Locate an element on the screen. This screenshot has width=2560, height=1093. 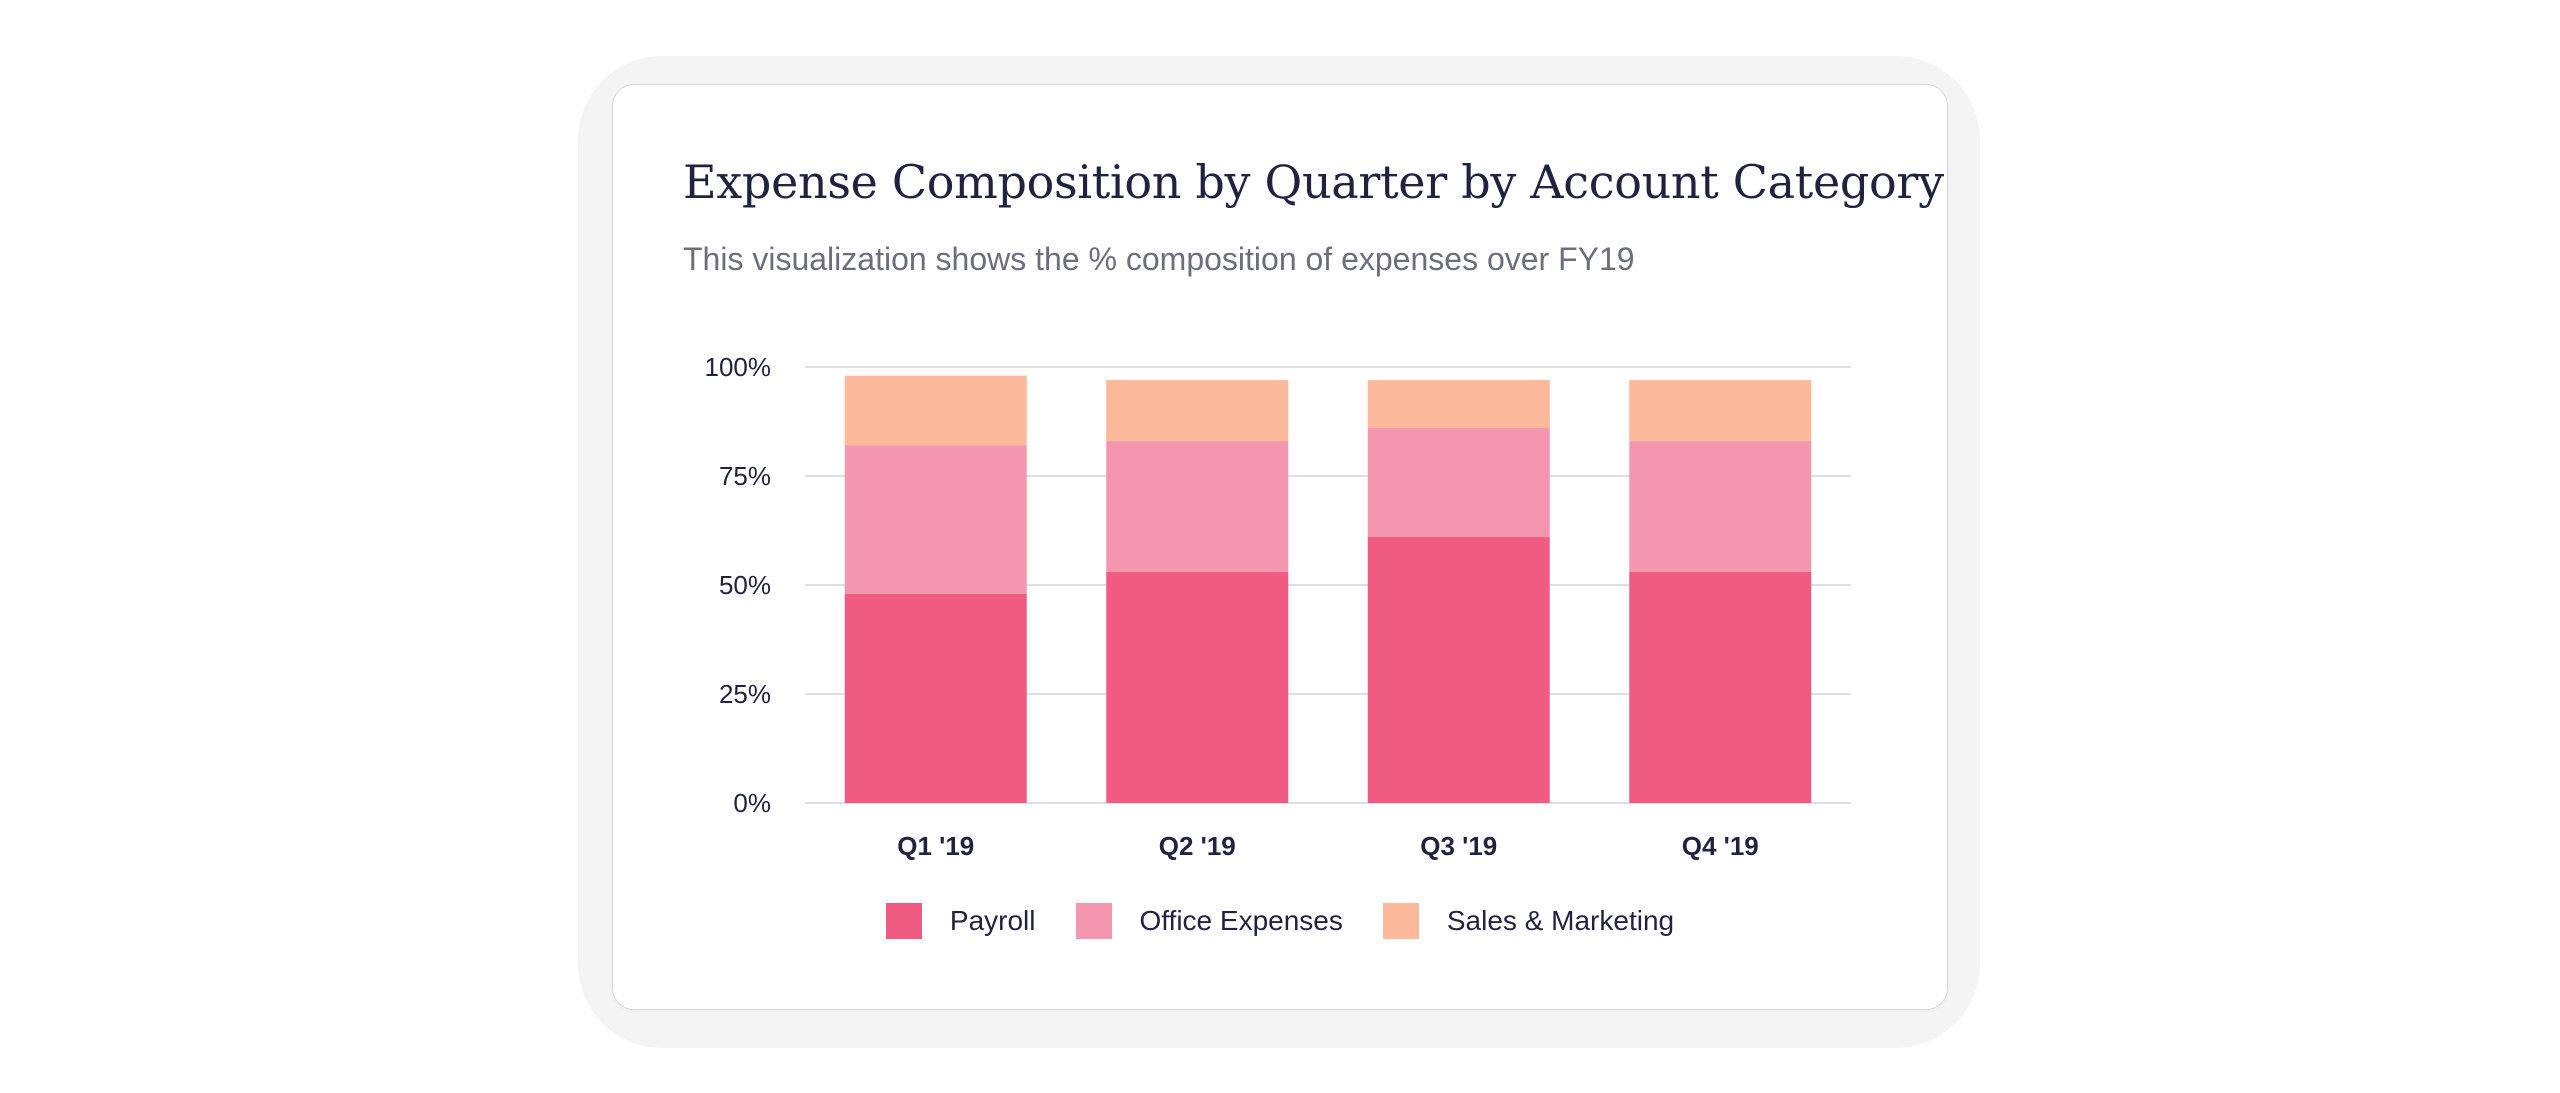
bars is located at coordinates (1328, 589).